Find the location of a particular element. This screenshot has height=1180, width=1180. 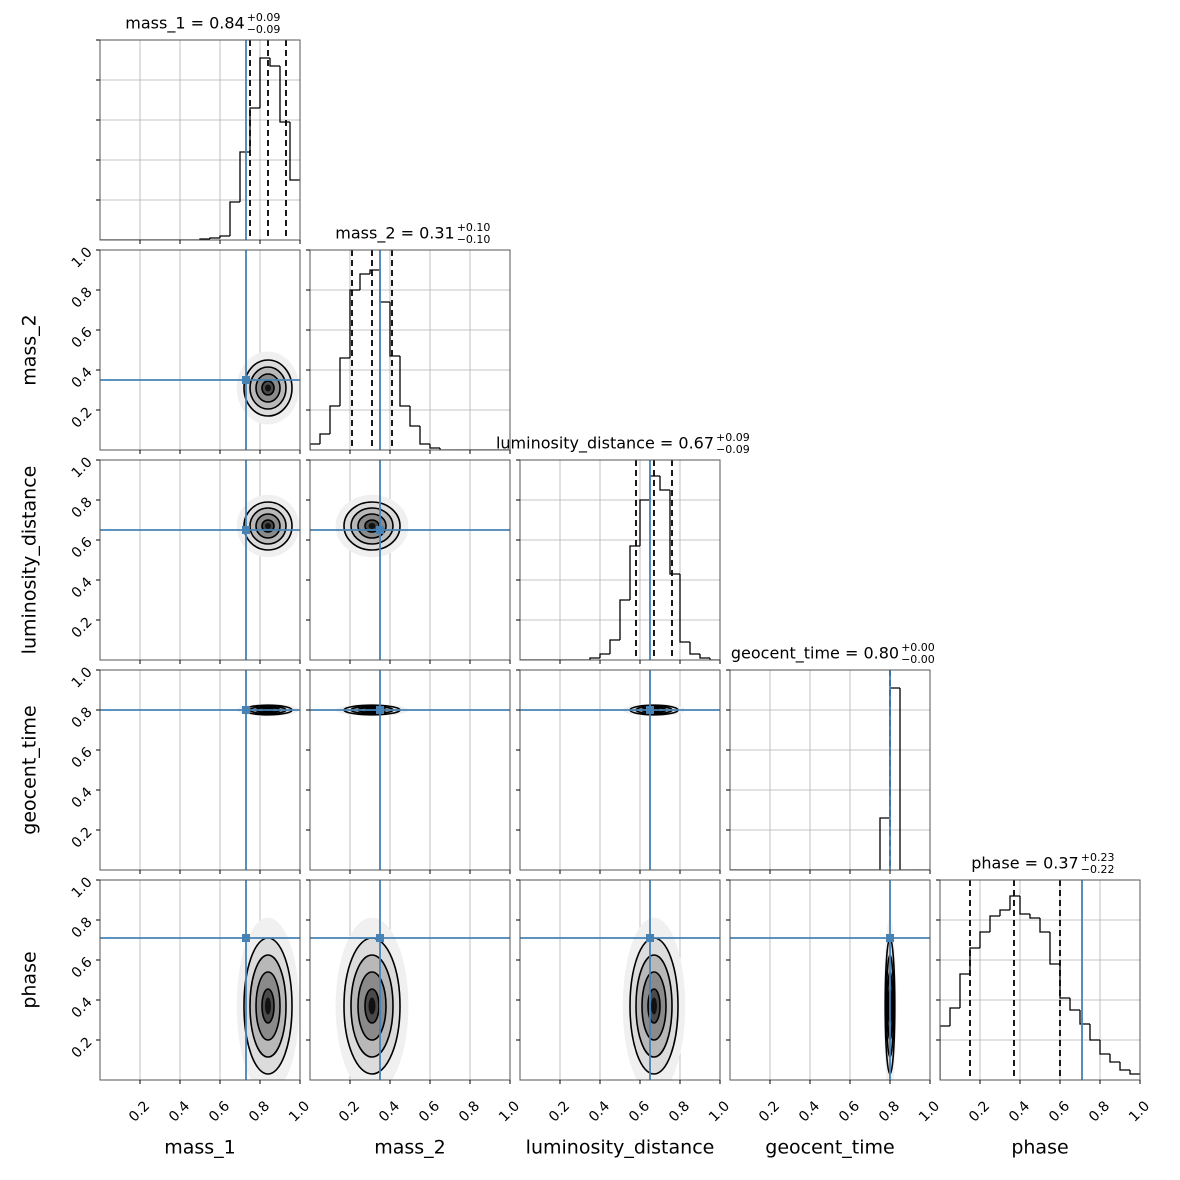

title-lower: −0.22 is located at coordinates (1098, 869).